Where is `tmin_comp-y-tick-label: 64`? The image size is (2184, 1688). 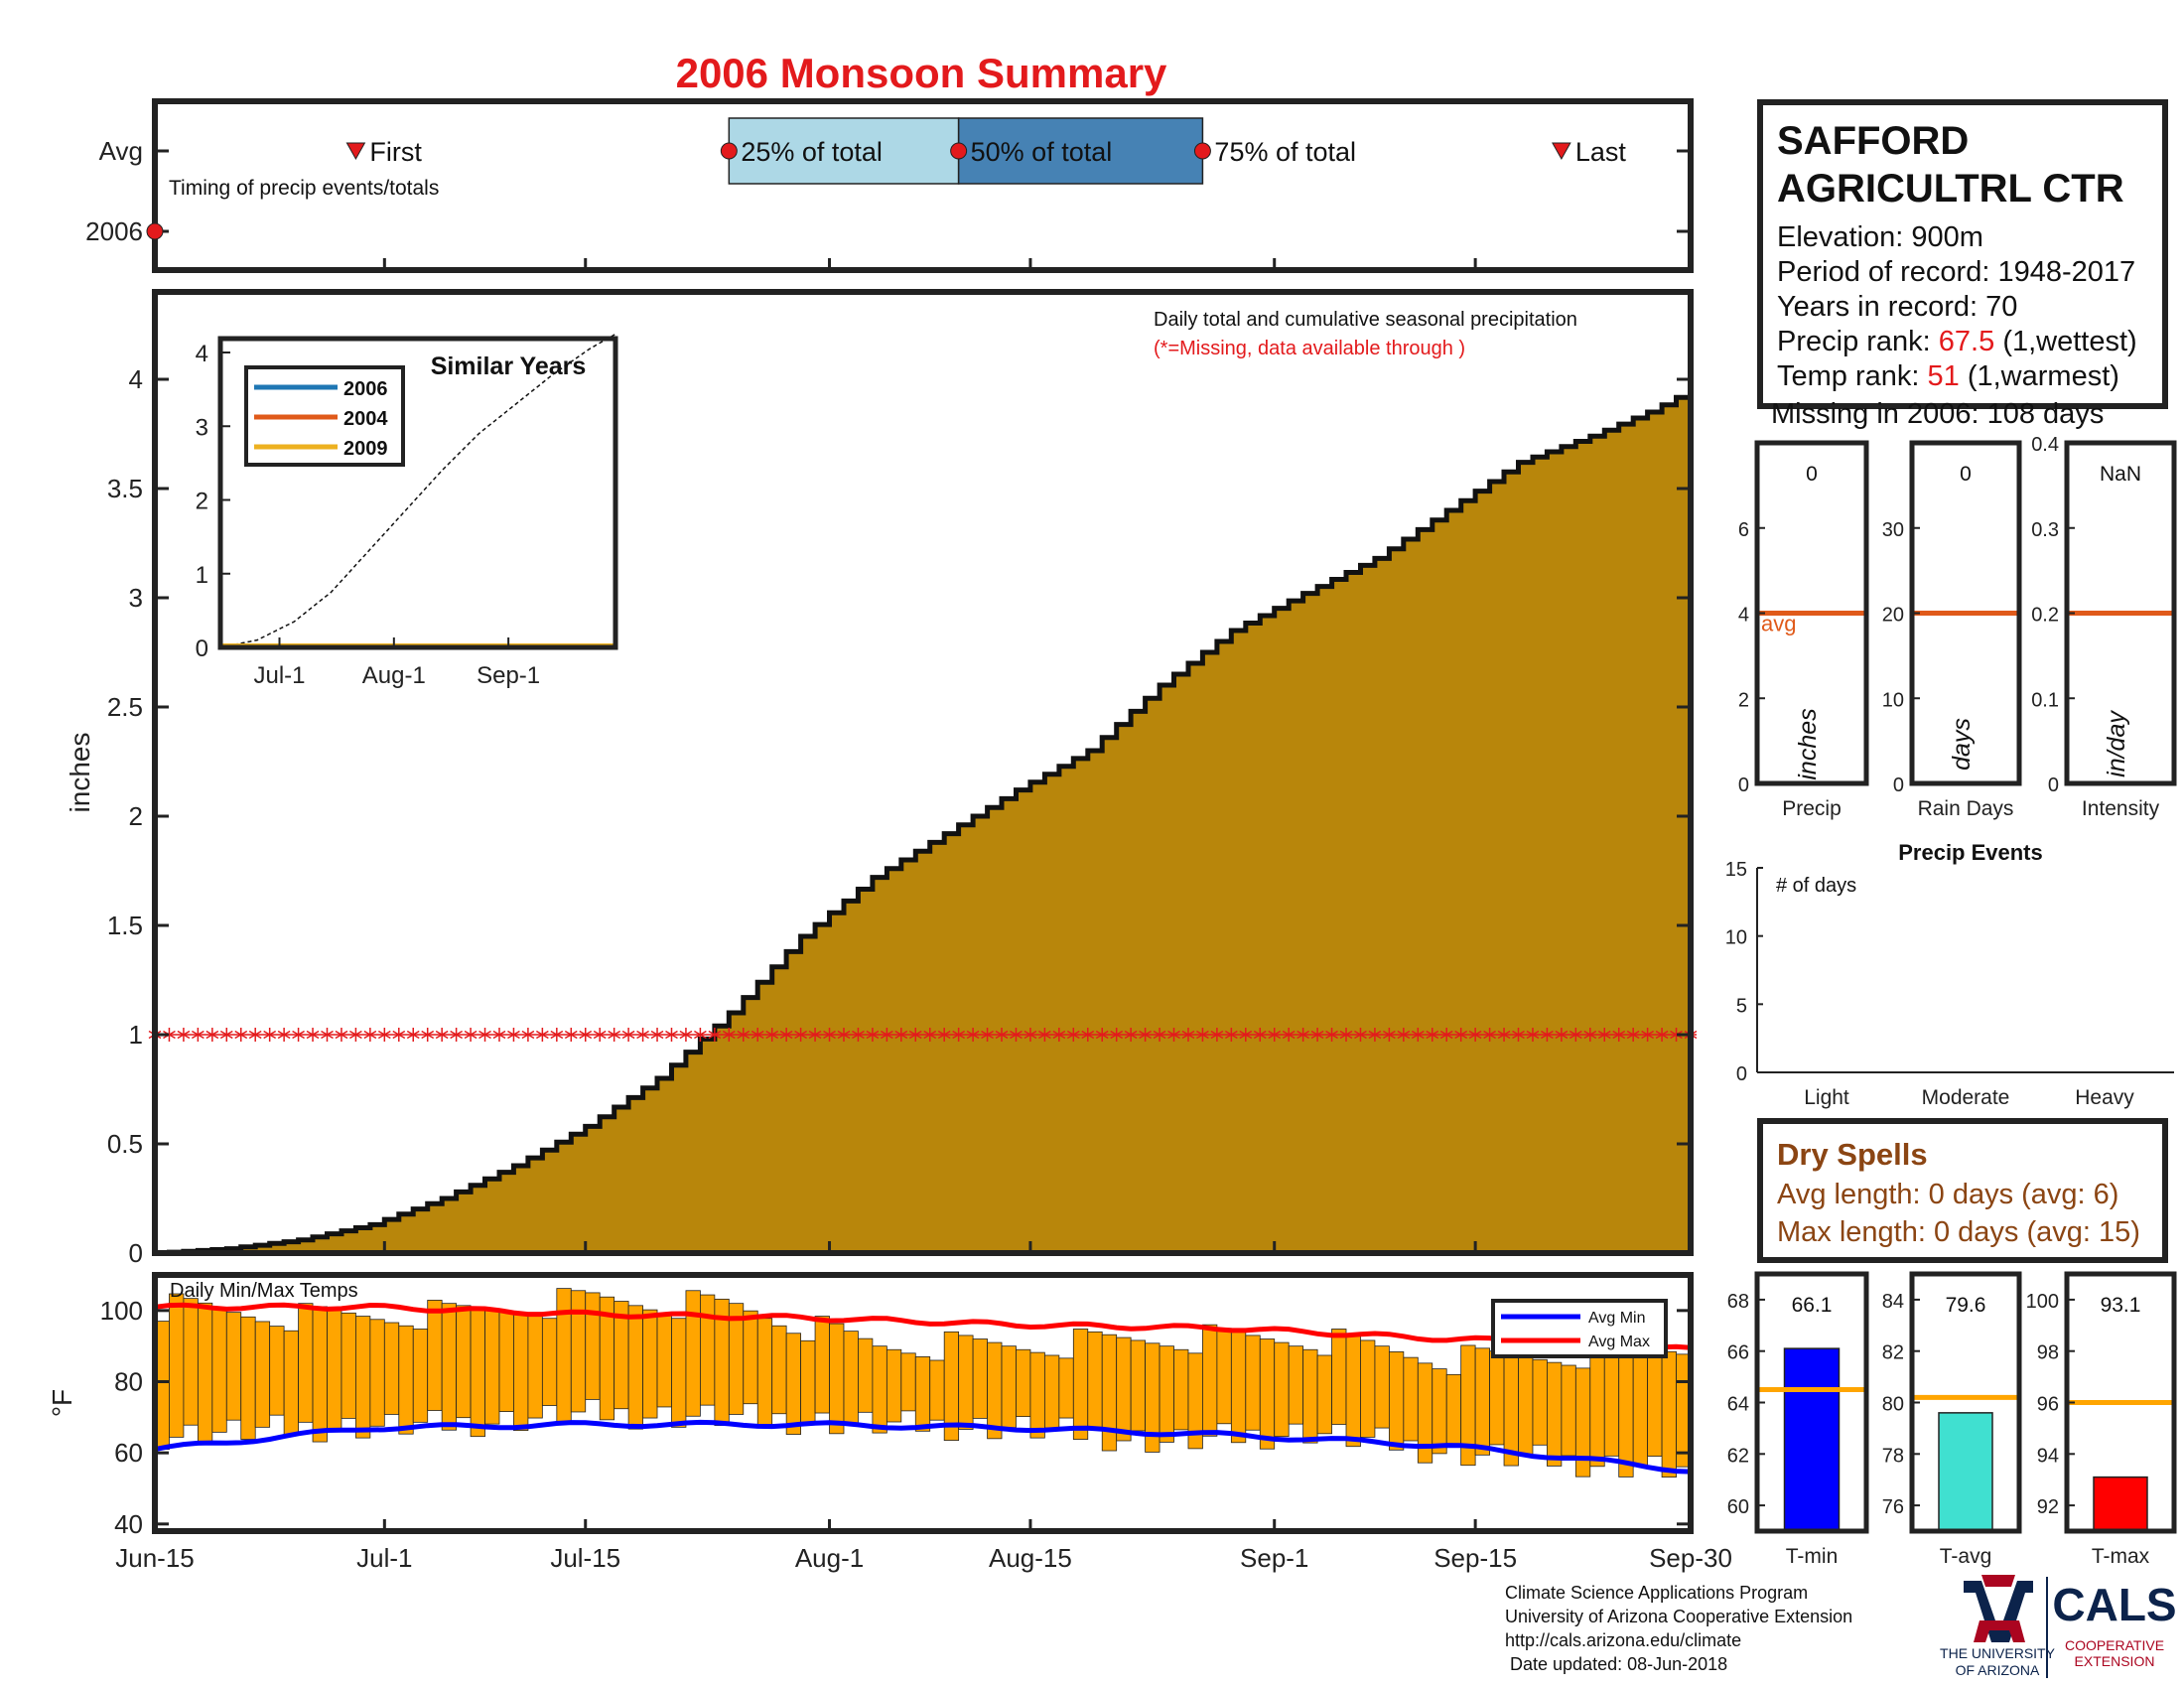
tmin_comp-y-tick-label: 64 is located at coordinates (1738, 1405).